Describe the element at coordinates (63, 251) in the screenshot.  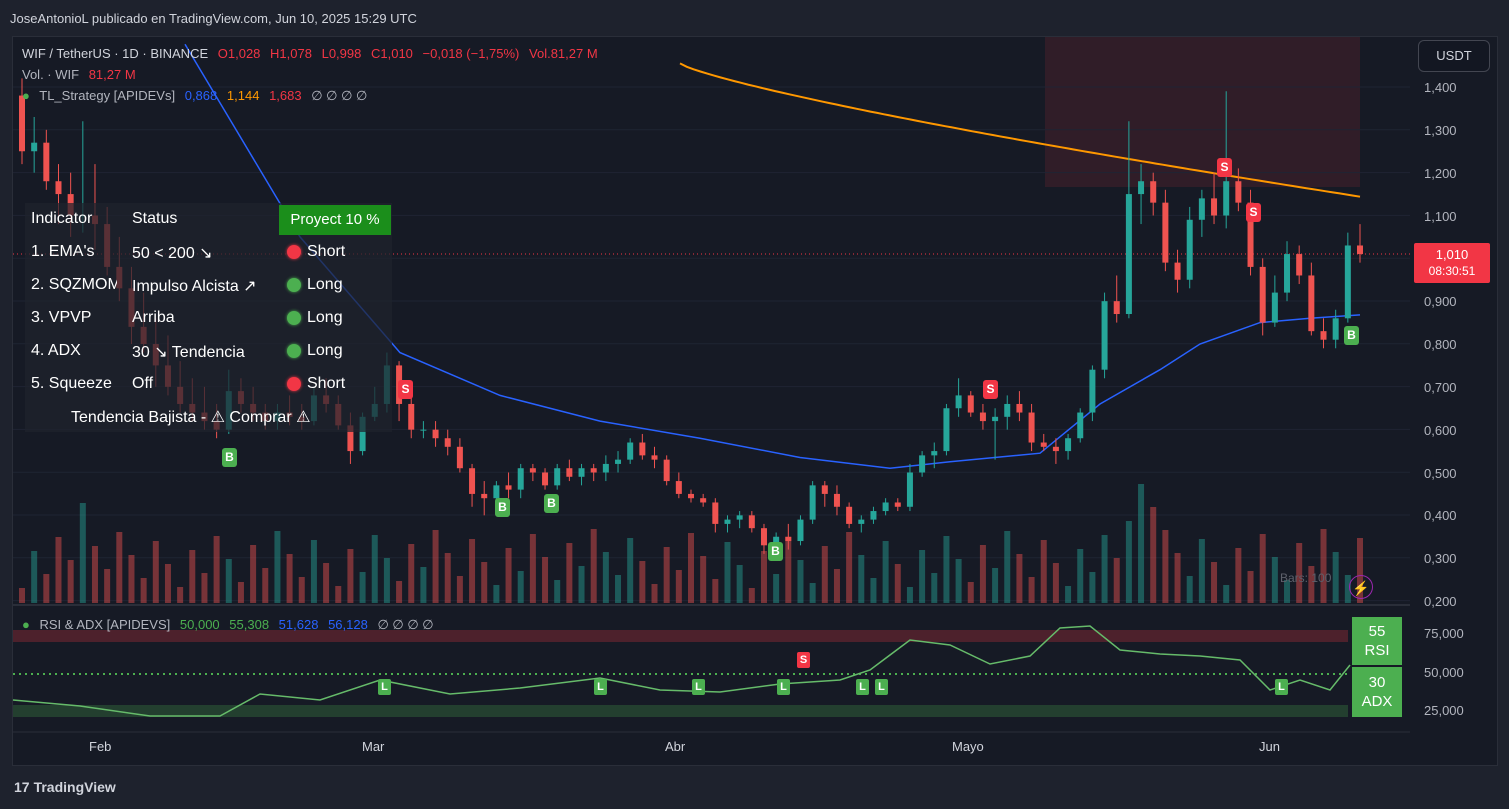
I see `row-name: 1. EMA's` at that location.